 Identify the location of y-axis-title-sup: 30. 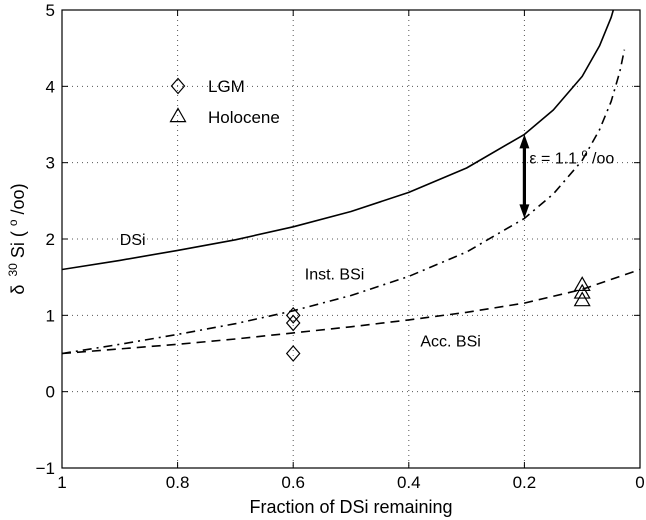
(13, 270).